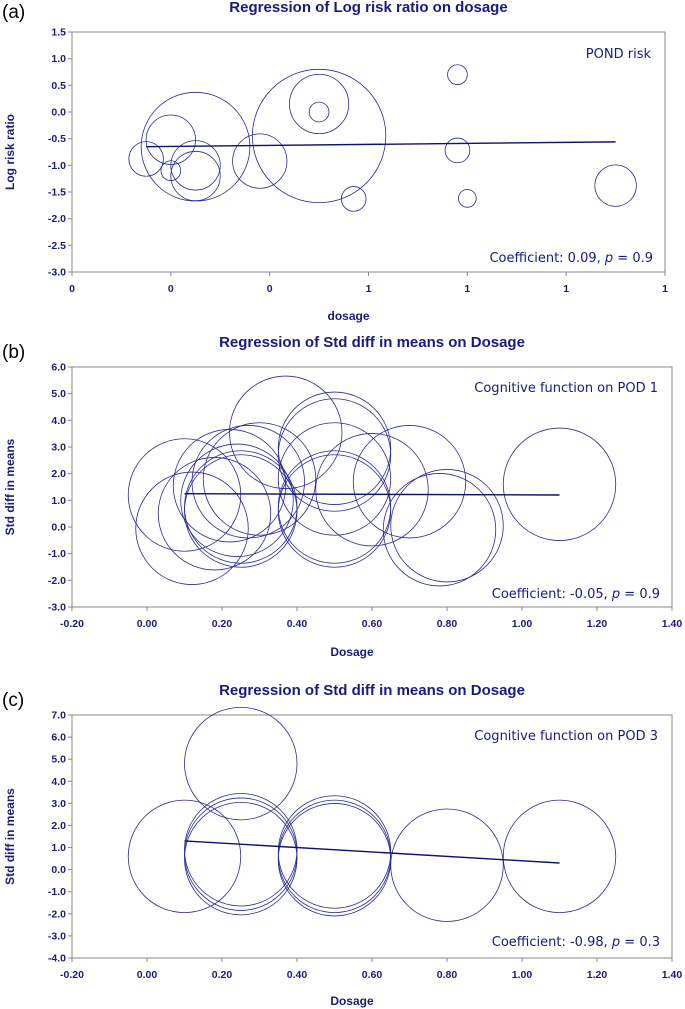 The height and width of the screenshot is (1009, 685). I want to click on y-tick-label: -0.5, so click(57, 139).